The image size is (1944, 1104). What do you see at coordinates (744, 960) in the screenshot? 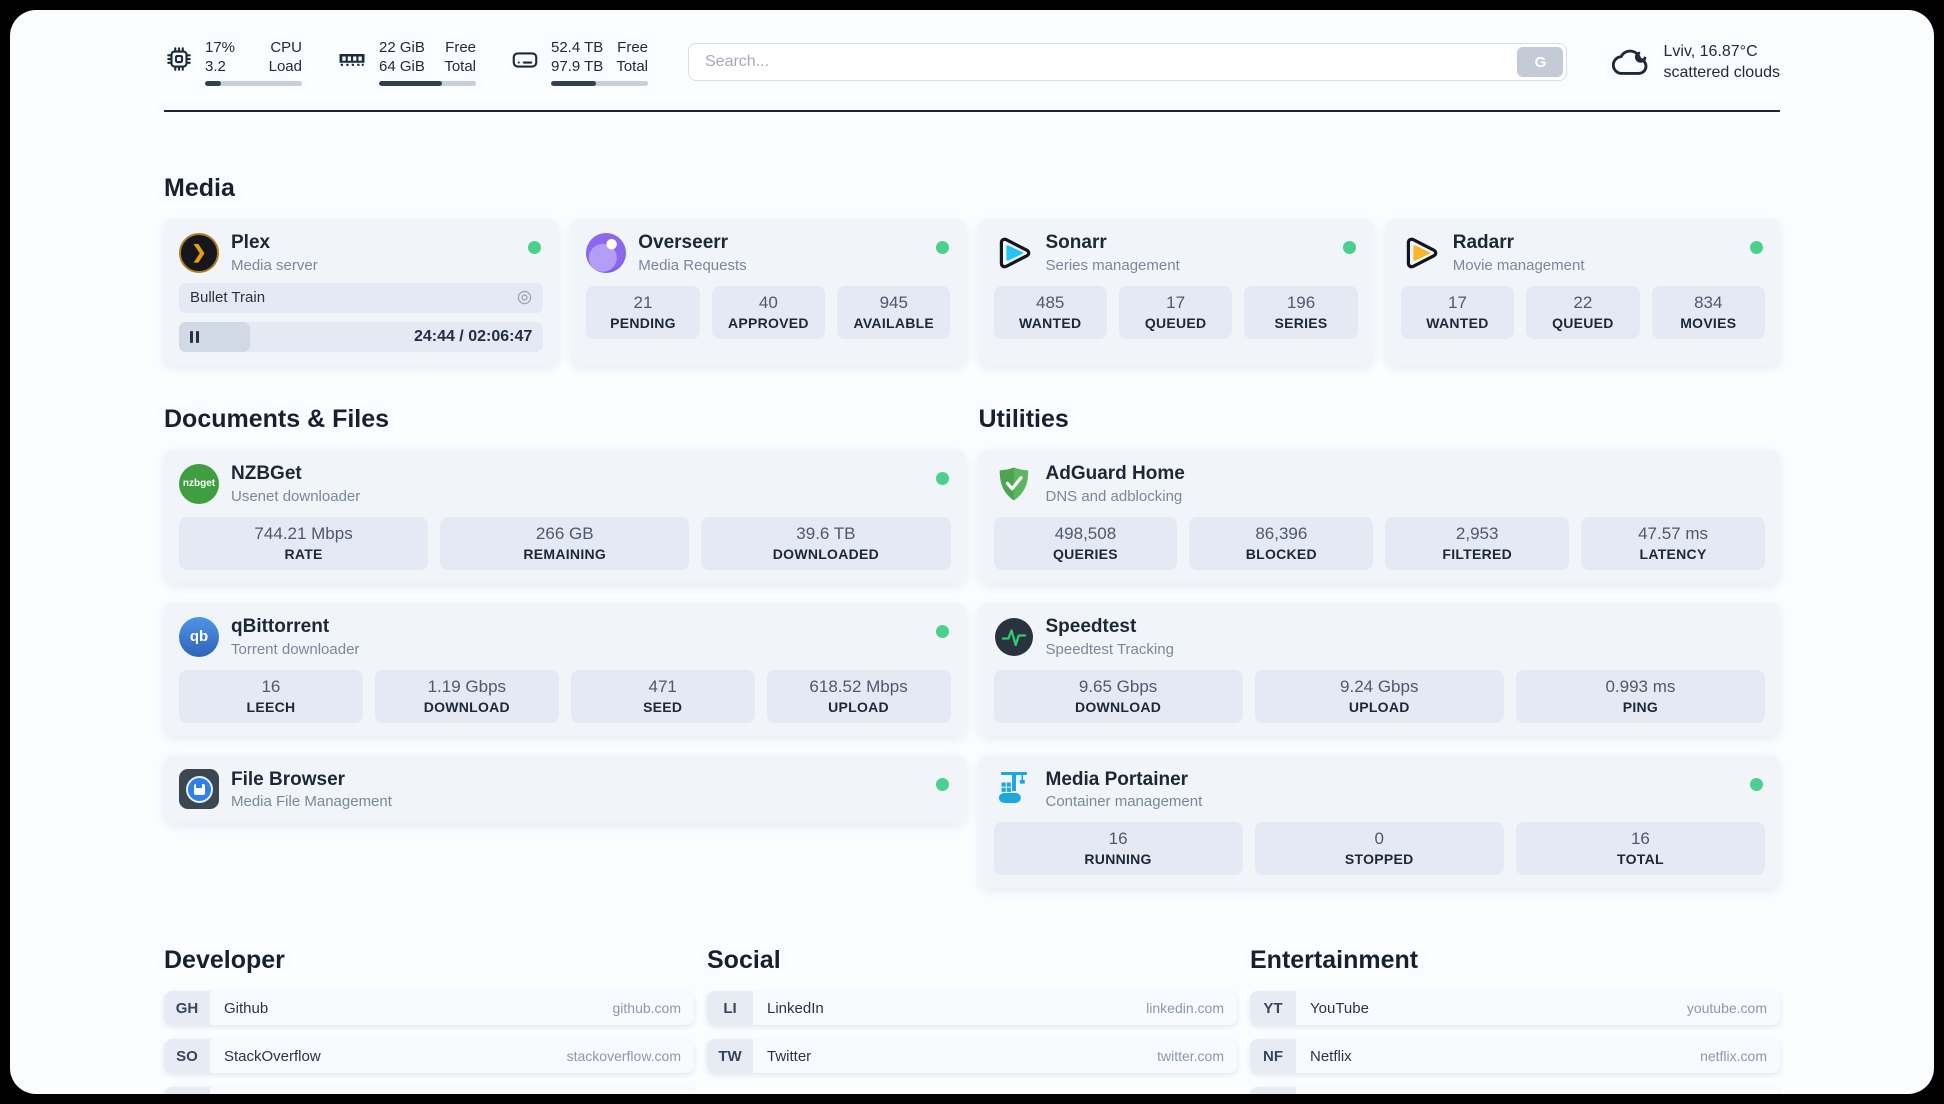
I see `section-title-social: Social` at bounding box center [744, 960].